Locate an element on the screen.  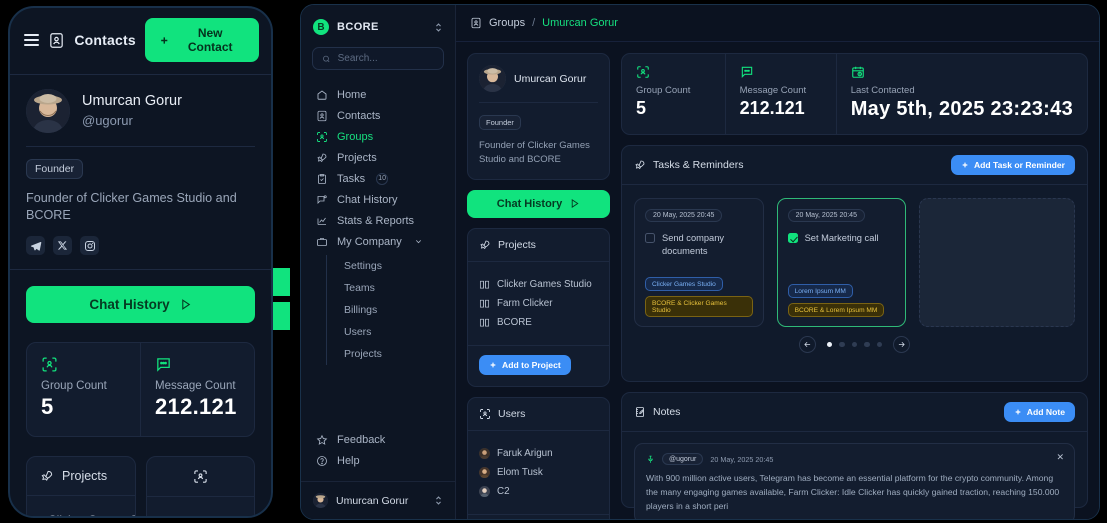
sidebar-item-billings: Billings is located at coordinates (392, 310).